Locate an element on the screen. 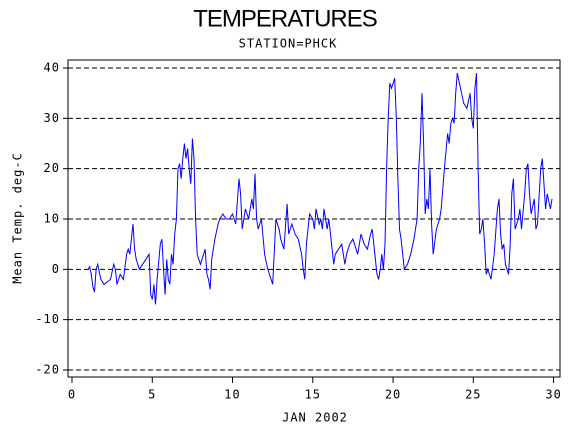  y-tick-label: 10 is located at coordinates (52, 219).